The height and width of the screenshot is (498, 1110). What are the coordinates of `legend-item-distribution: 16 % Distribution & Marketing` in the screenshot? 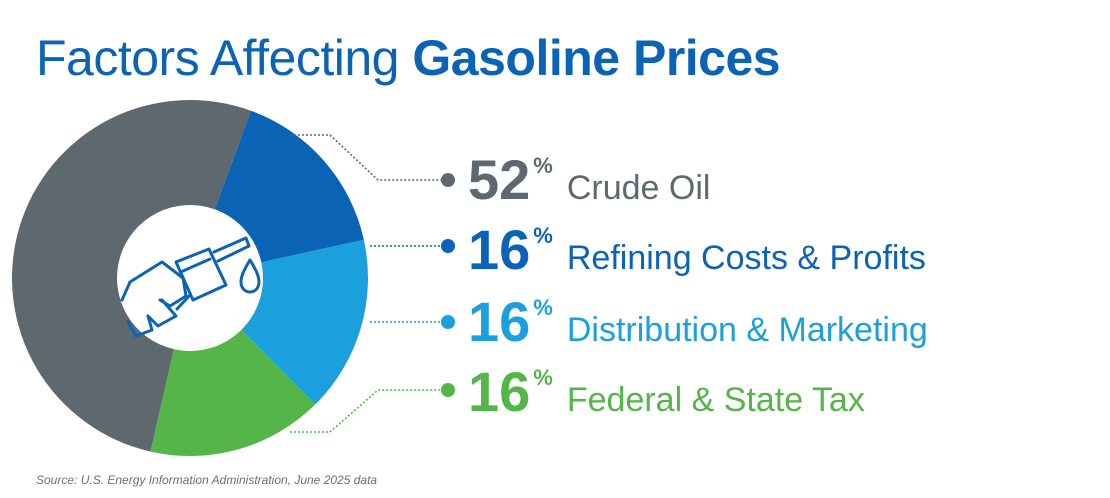 It's located at (698, 326).